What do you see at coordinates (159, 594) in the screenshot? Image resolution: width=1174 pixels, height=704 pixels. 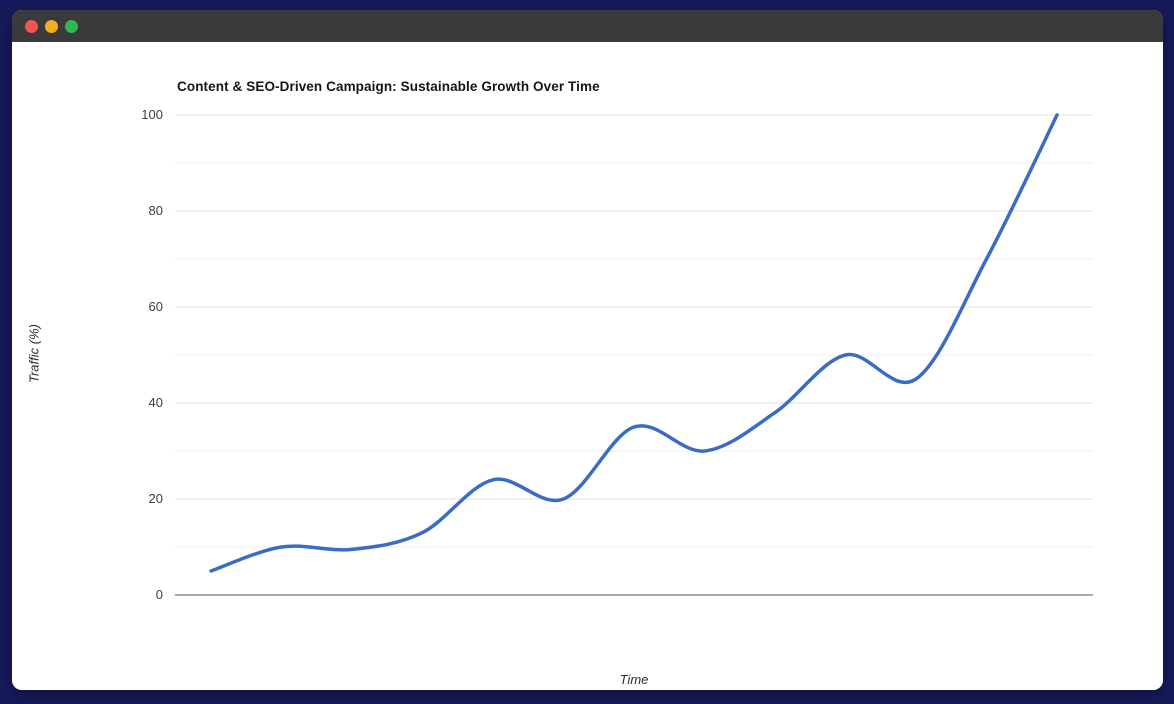 I see `y-tick-label: 0` at bounding box center [159, 594].